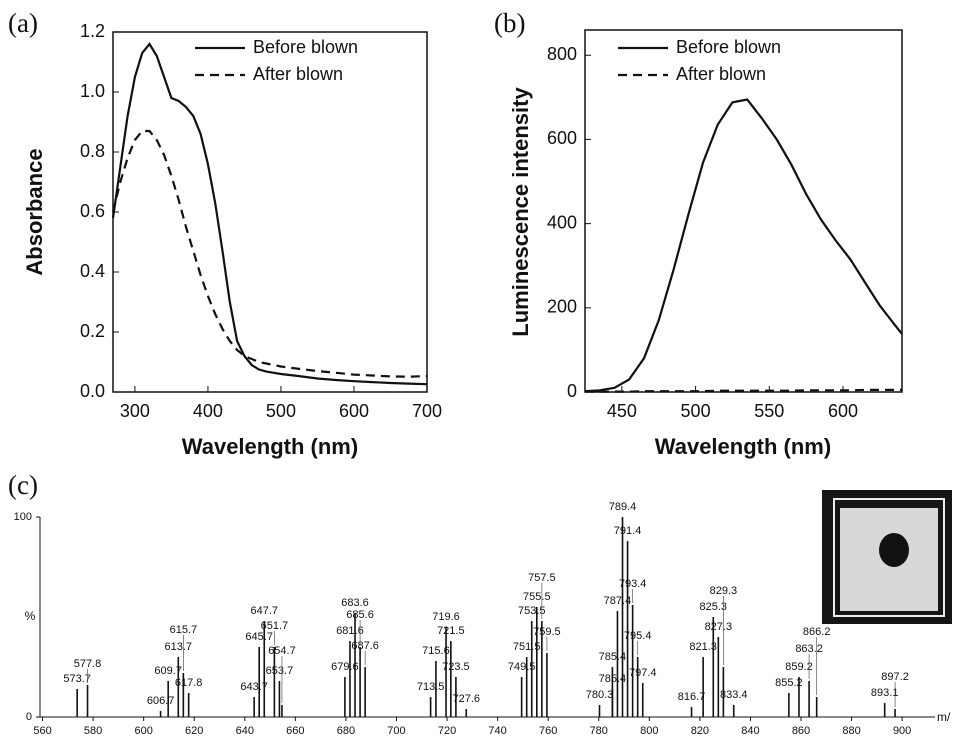 The width and height of the screenshot is (954, 741). Describe the element at coordinates (527, 647) in the screenshot. I see `peak-label: 751.5` at that location.